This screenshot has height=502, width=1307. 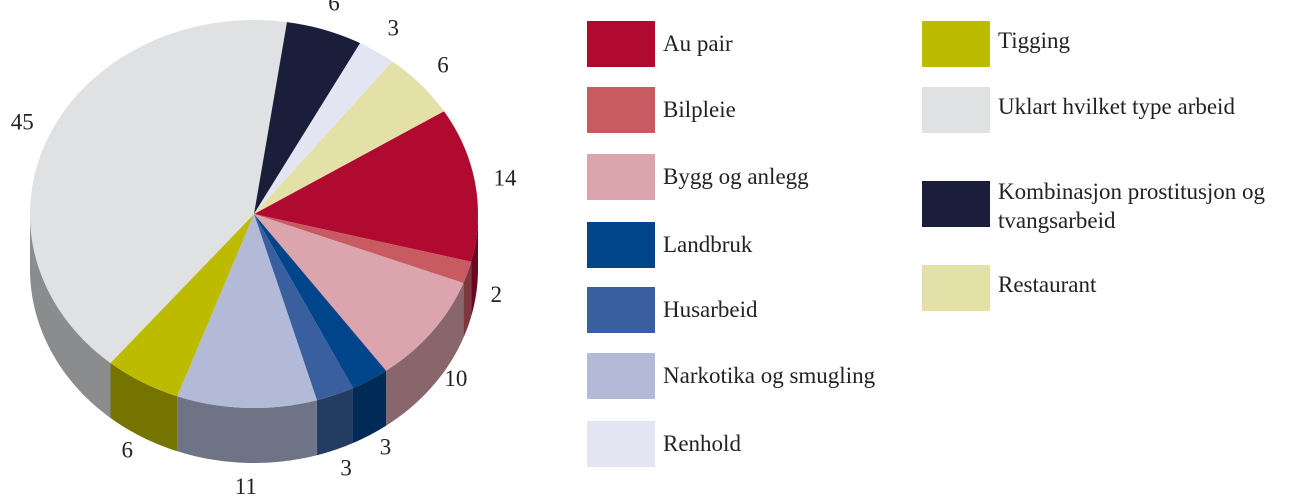 I want to click on legend-item: Tigging, so click(x=996, y=44).